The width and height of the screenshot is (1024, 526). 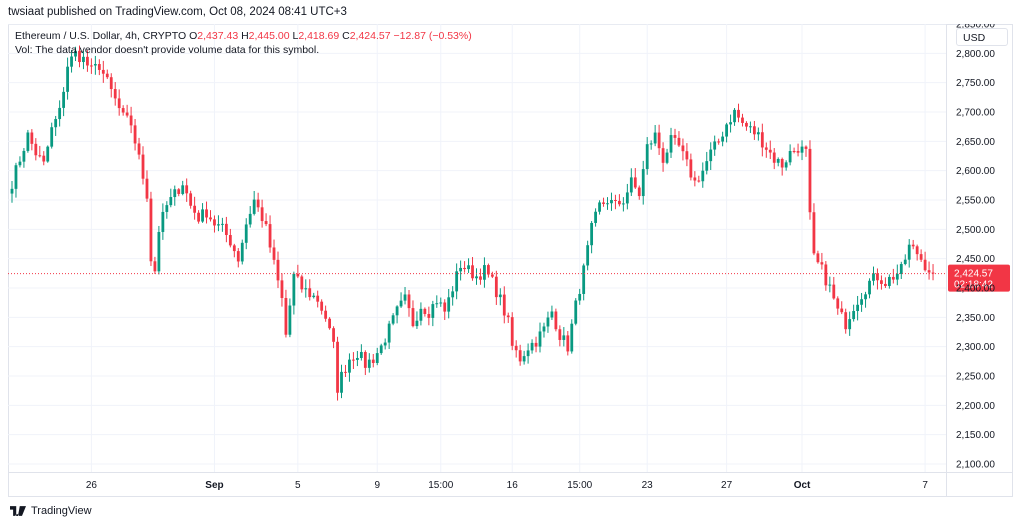 I want to click on price-tick-label: 2,150.00, so click(x=975, y=435).